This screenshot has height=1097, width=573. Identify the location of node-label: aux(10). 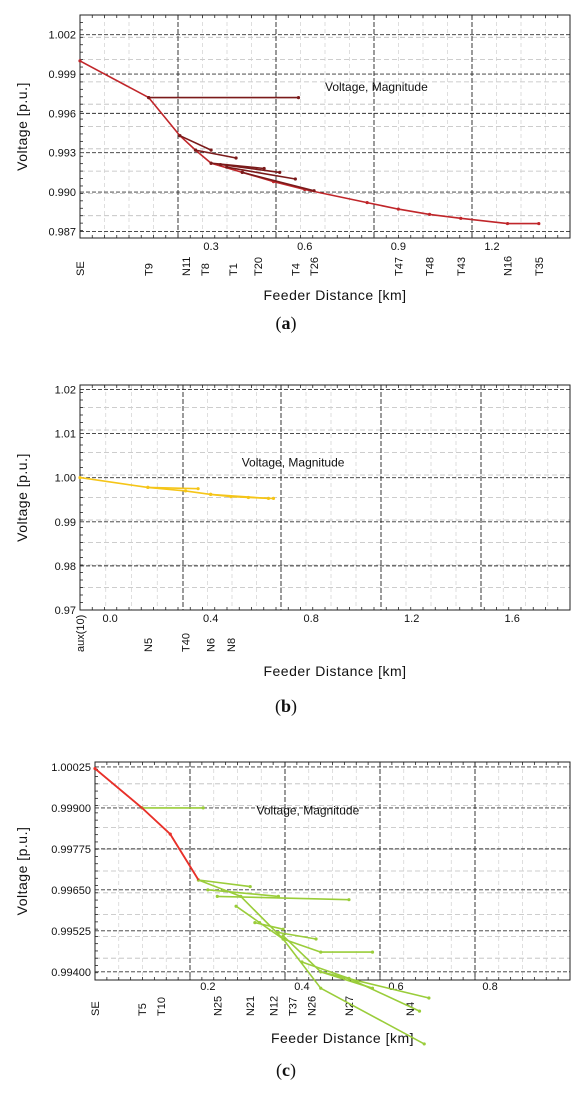
(81, 633).